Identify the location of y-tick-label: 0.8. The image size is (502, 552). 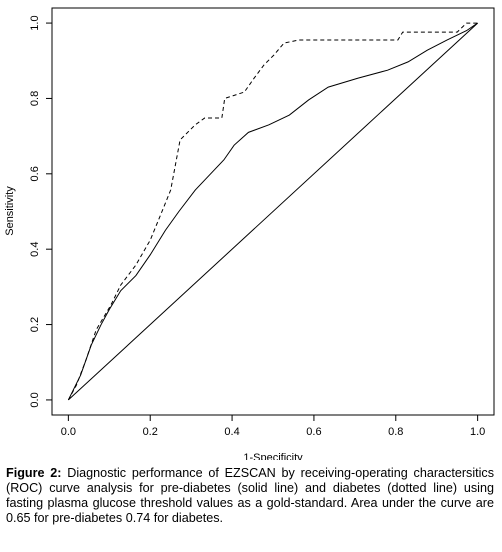
(35, 98).